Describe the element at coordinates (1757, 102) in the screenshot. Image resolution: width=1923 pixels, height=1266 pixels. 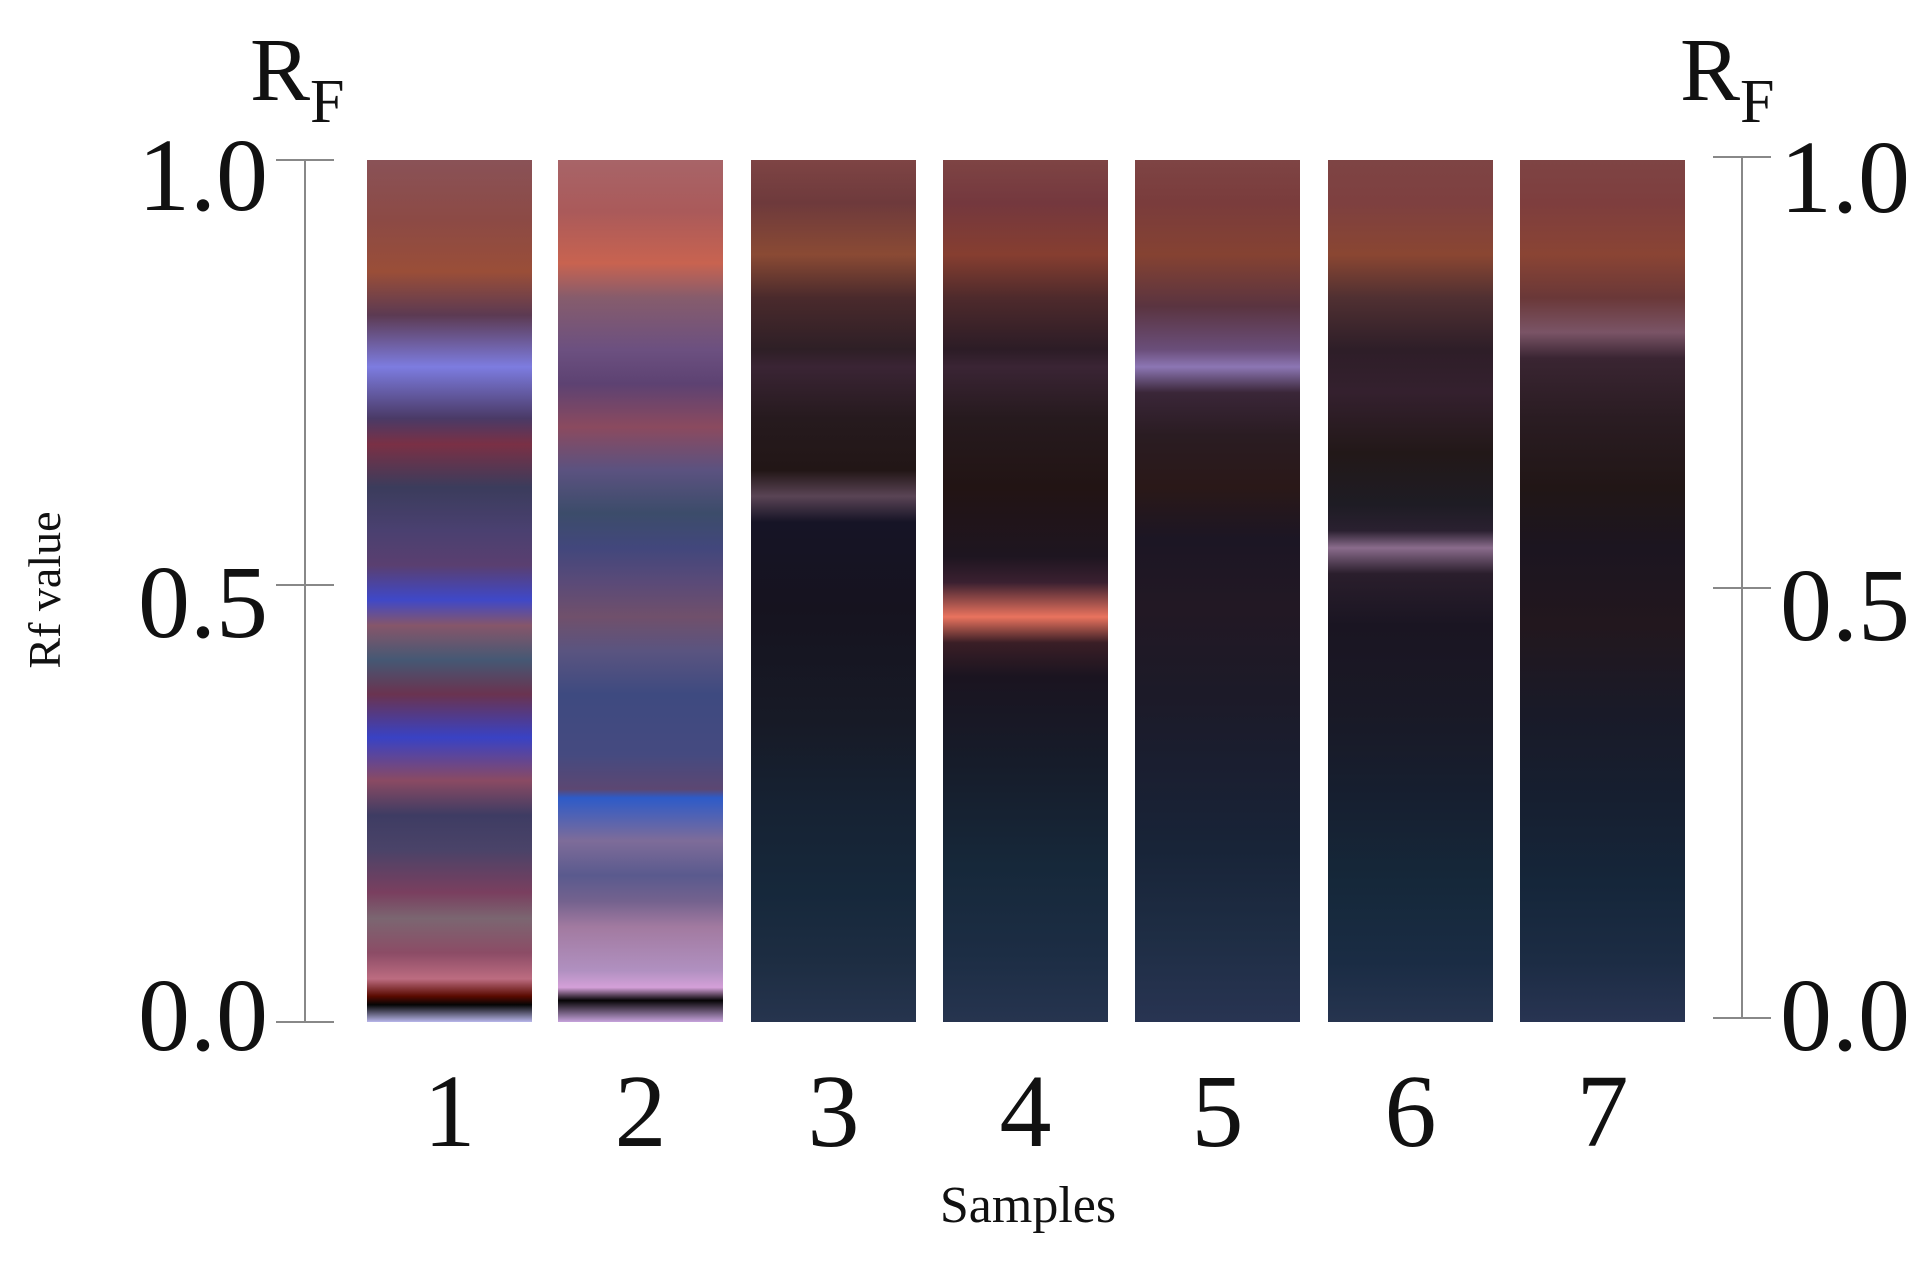
I see `right-axis-header-sub: F` at that location.